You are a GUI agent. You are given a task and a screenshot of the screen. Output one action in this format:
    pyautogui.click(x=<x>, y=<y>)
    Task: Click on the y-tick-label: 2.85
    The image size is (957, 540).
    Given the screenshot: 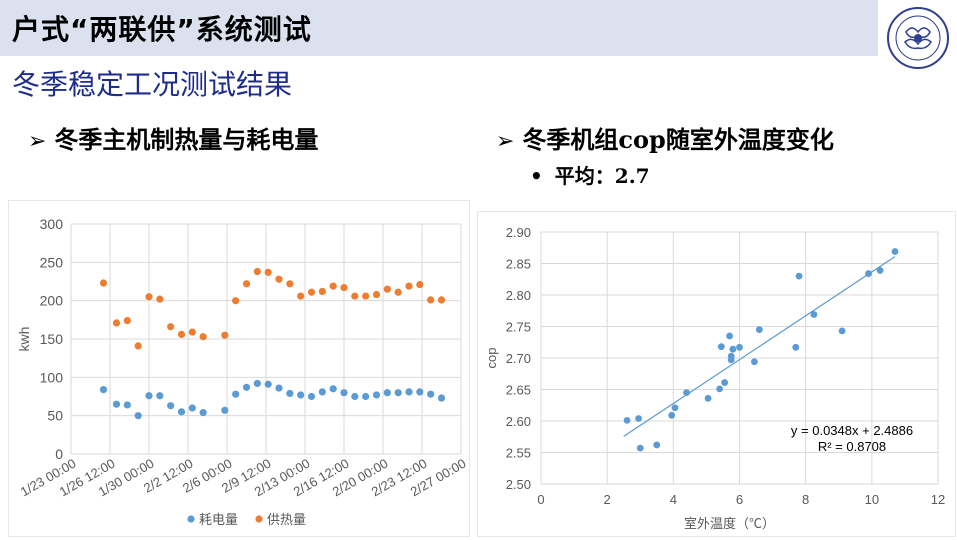 What is the action you would take?
    pyautogui.click(x=518, y=264)
    